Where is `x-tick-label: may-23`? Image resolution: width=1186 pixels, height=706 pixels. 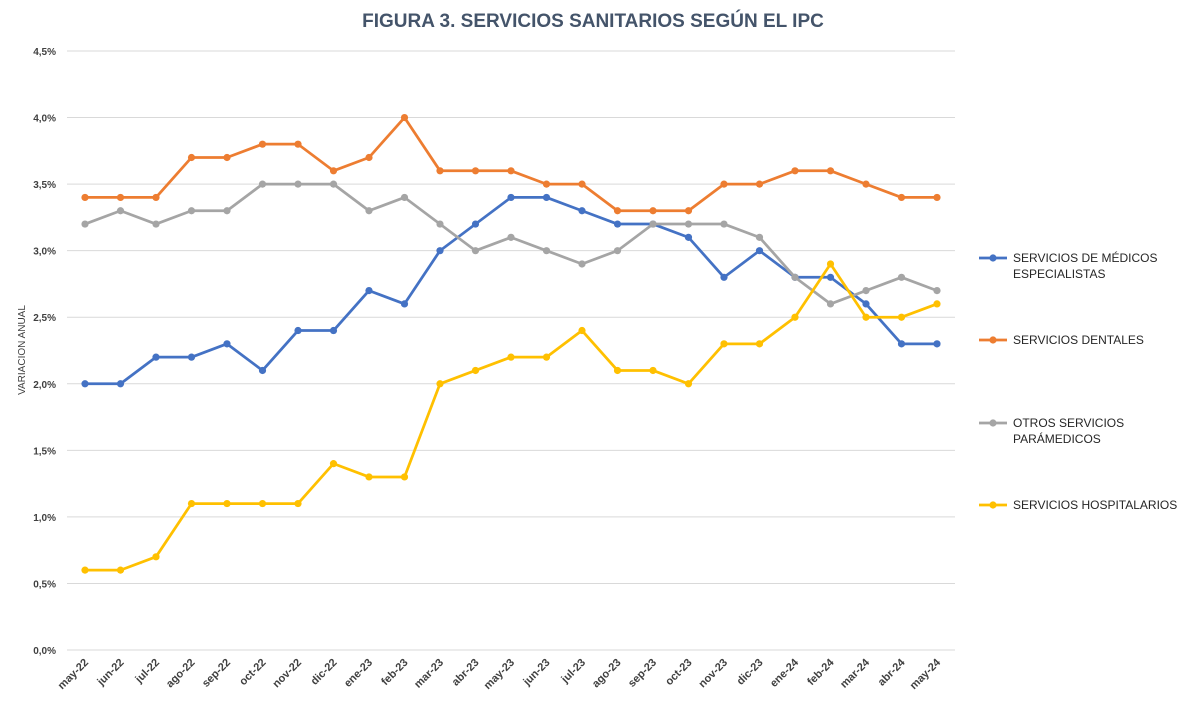
x-tick-label: may-23 is located at coordinates (499, 674).